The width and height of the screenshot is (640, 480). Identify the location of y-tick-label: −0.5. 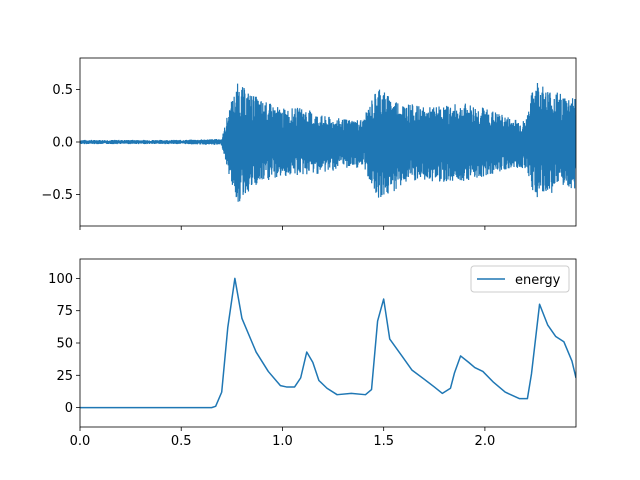
(57, 195).